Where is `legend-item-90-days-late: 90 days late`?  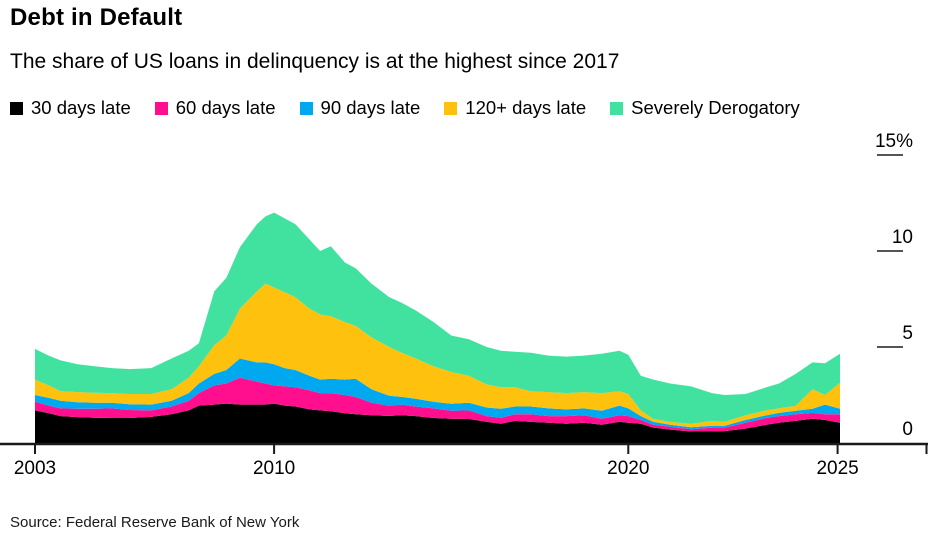 legend-item-90-days-late: 90 days late is located at coordinates (360, 108).